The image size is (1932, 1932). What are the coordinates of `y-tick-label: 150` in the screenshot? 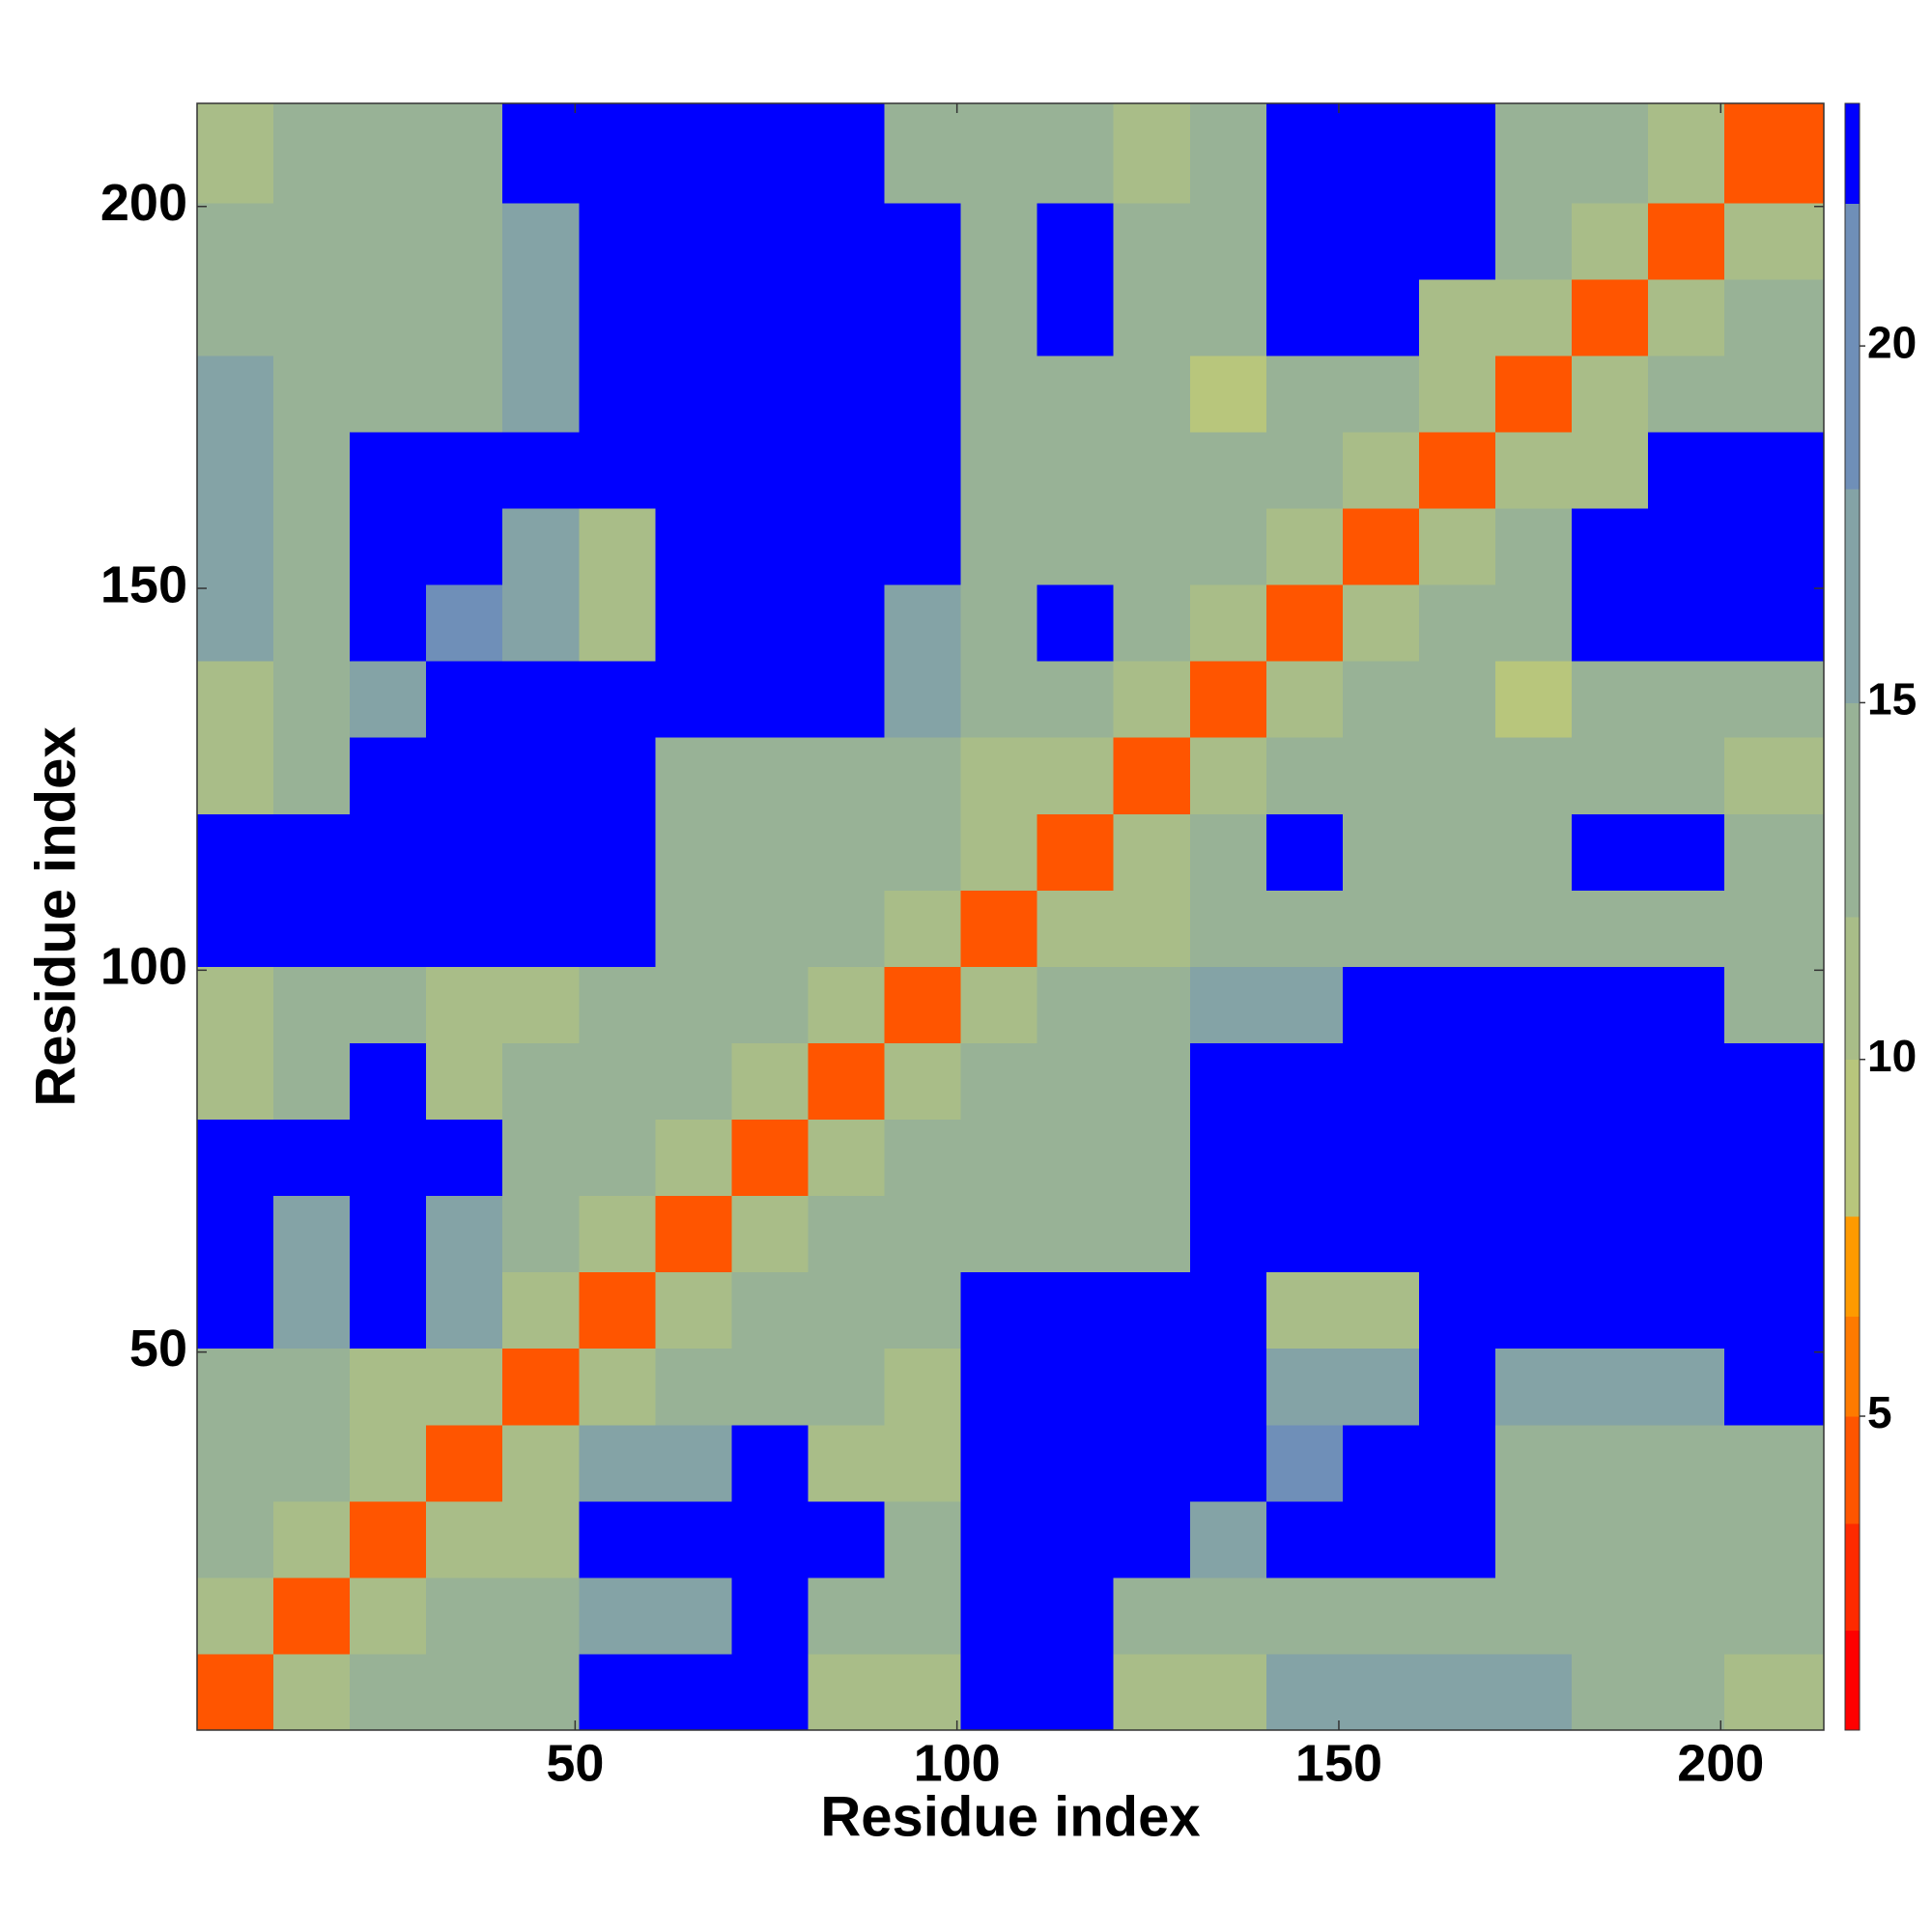 It's located at (143, 584).